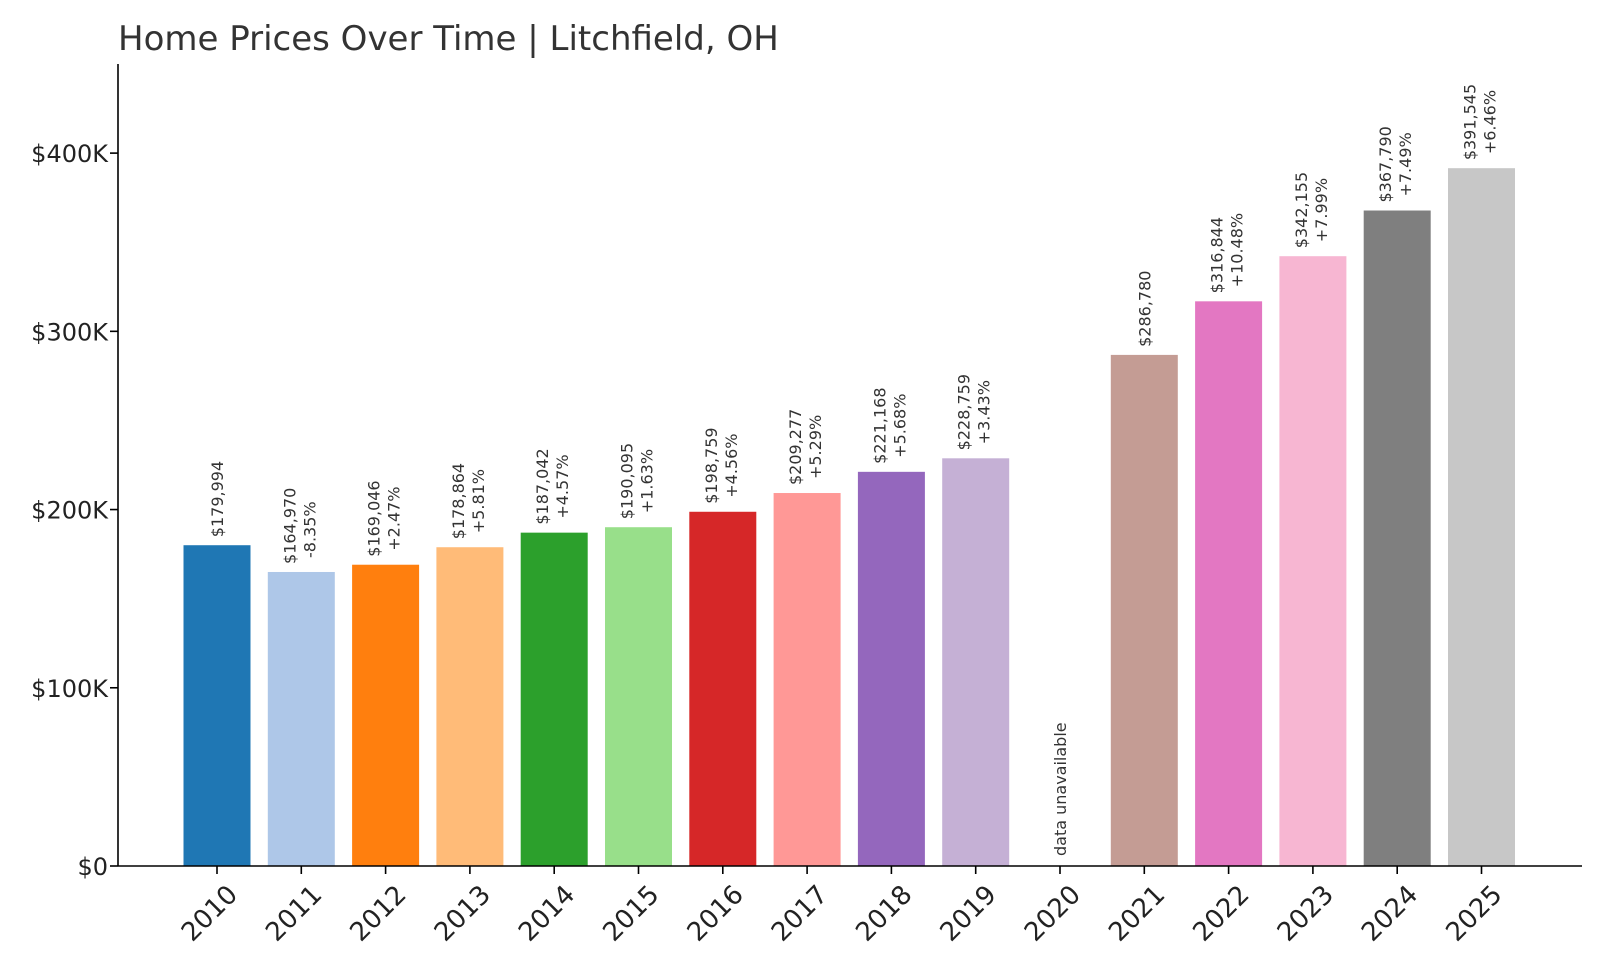 The height and width of the screenshot is (960, 1600). Describe the element at coordinates (984, 412) in the screenshot. I see `change-label-2019: +3.43%` at that location.